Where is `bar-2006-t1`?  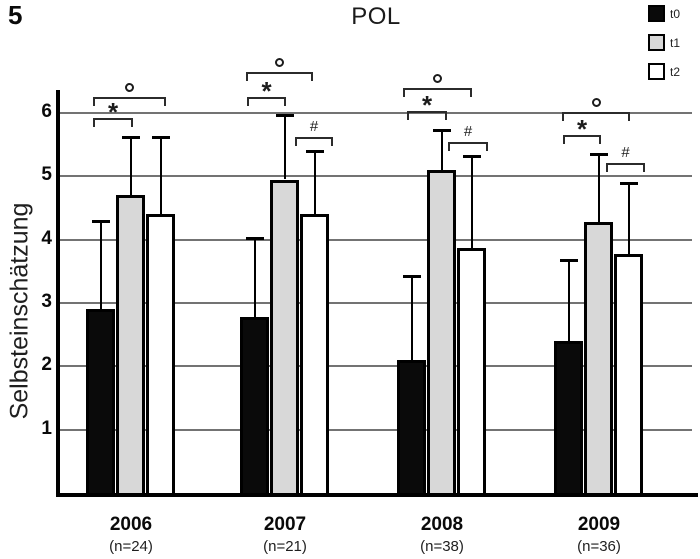 bar-2006-t1 is located at coordinates (130, 345).